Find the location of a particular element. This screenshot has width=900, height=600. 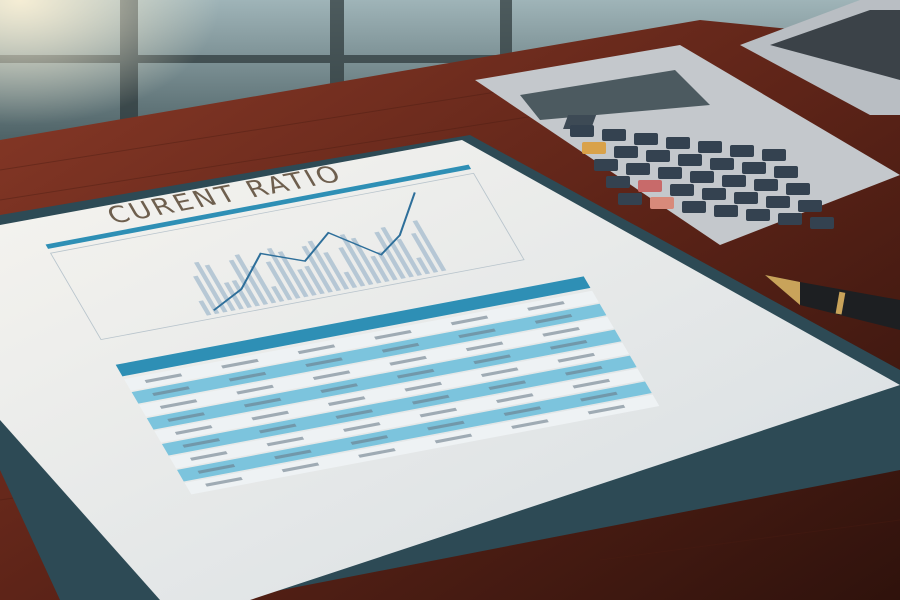

laptop-keyboard is located at coordinates (835, 45).